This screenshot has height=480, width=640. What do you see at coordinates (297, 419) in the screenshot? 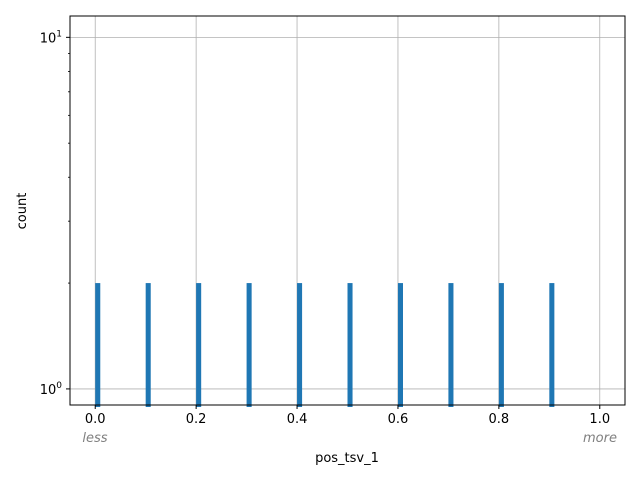
I see `x-tick-label: 0.4` at bounding box center [297, 419].